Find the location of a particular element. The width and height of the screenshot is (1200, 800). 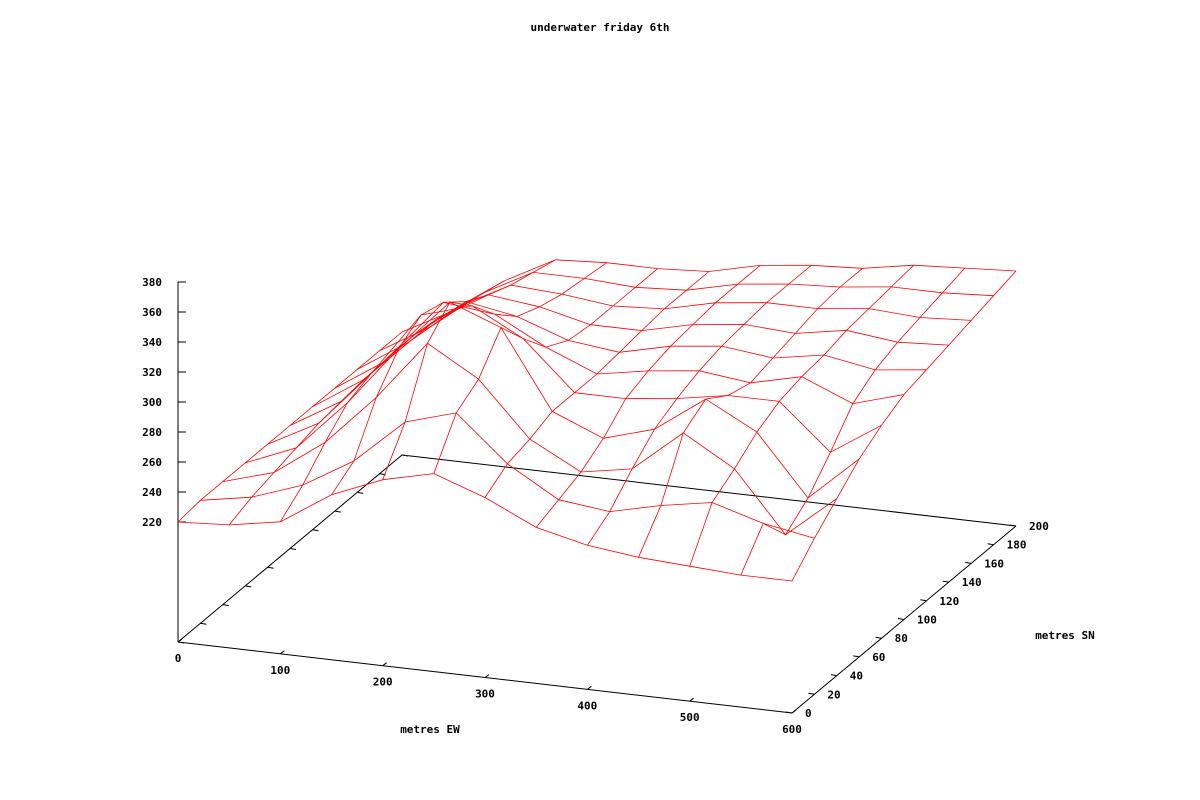

y-tick-label: 200 is located at coordinates (1039, 526).